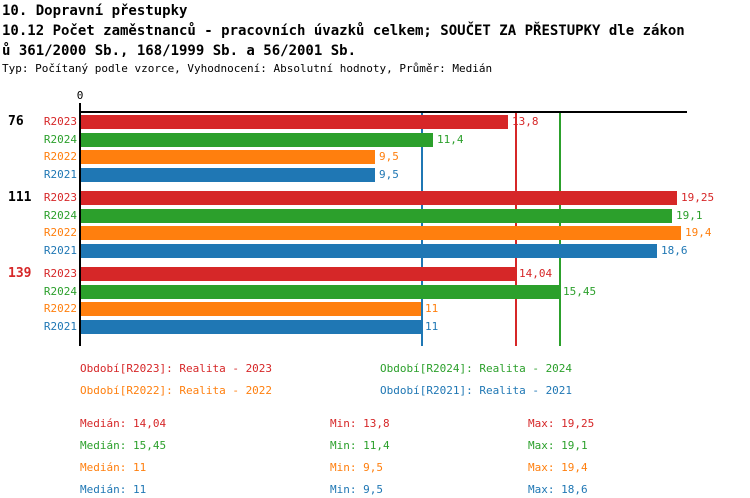 The height and width of the screenshot is (498, 750). Describe the element at coordinates (20, 273) in the screenshot. I see `group-label-139: 139` at that location.